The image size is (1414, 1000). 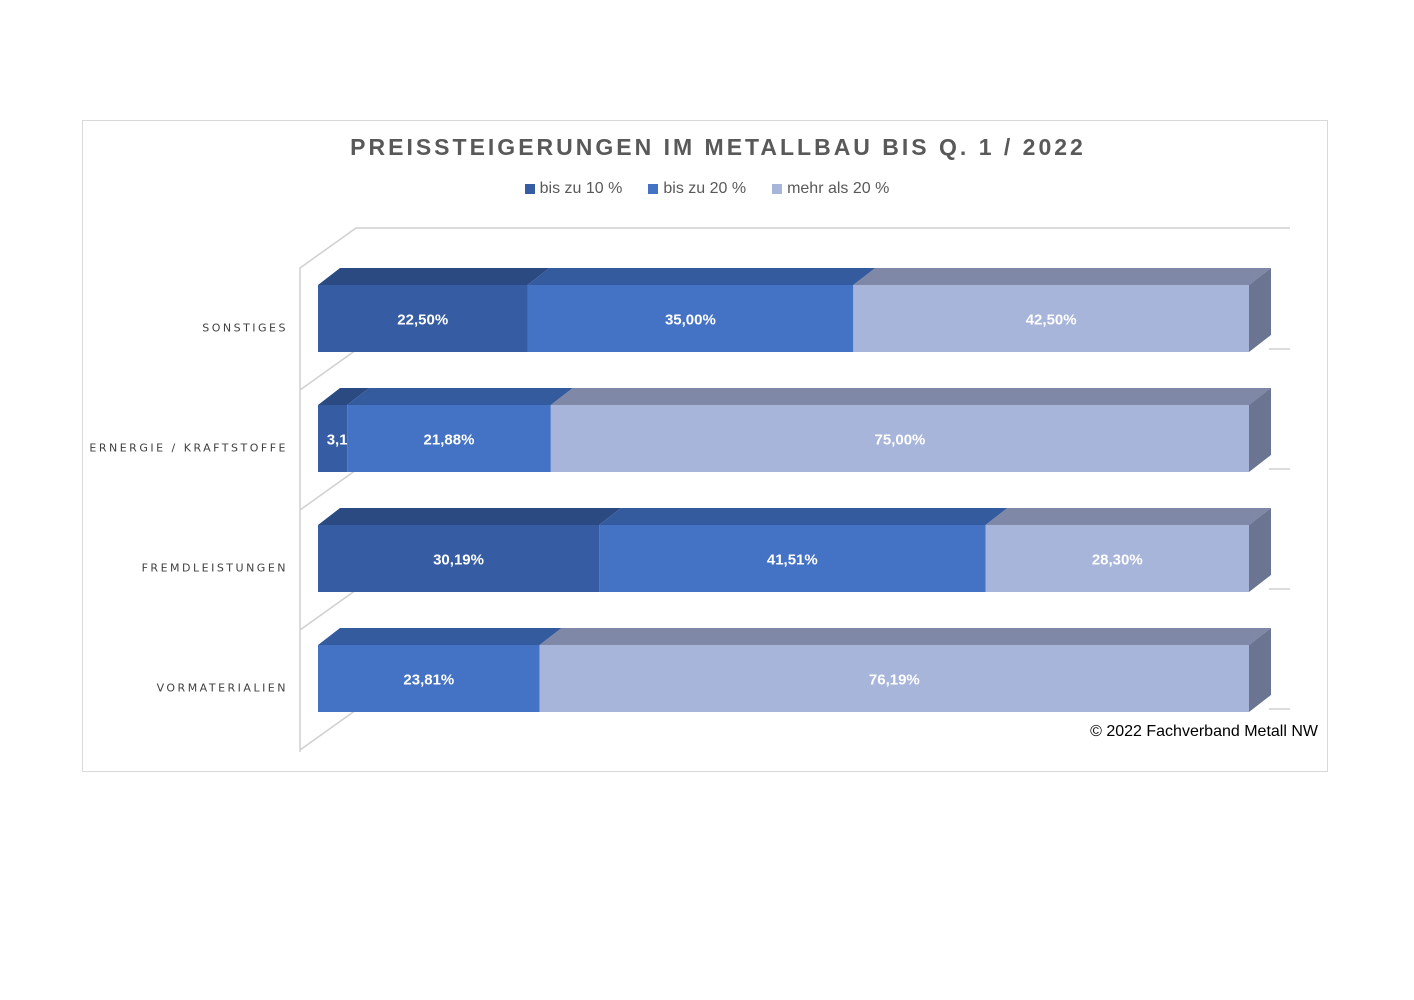 I want to click on data-label: 23,81%, so click(x=428, y=680).